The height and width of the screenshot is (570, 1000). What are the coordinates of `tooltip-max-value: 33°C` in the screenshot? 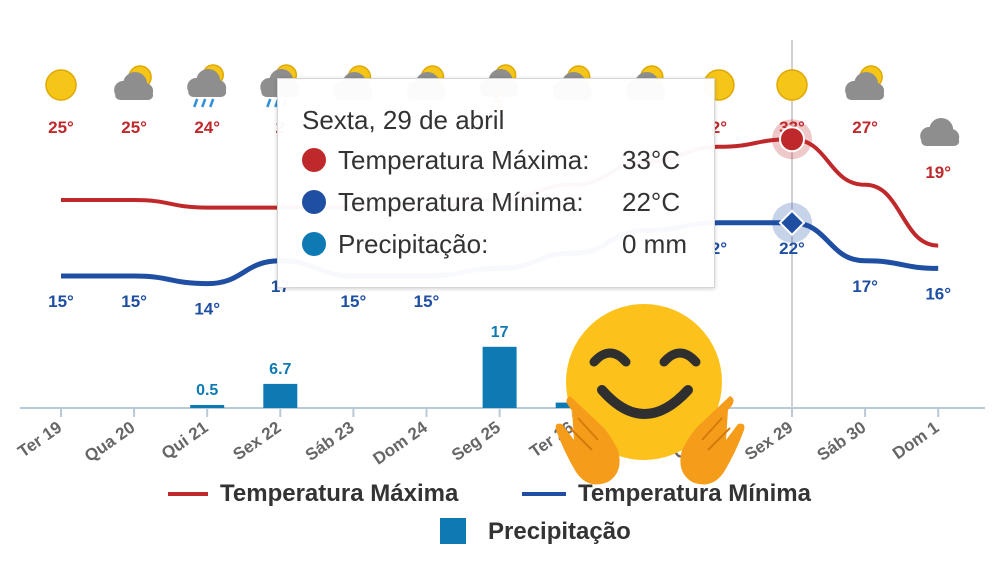 It's located at (651, 160).